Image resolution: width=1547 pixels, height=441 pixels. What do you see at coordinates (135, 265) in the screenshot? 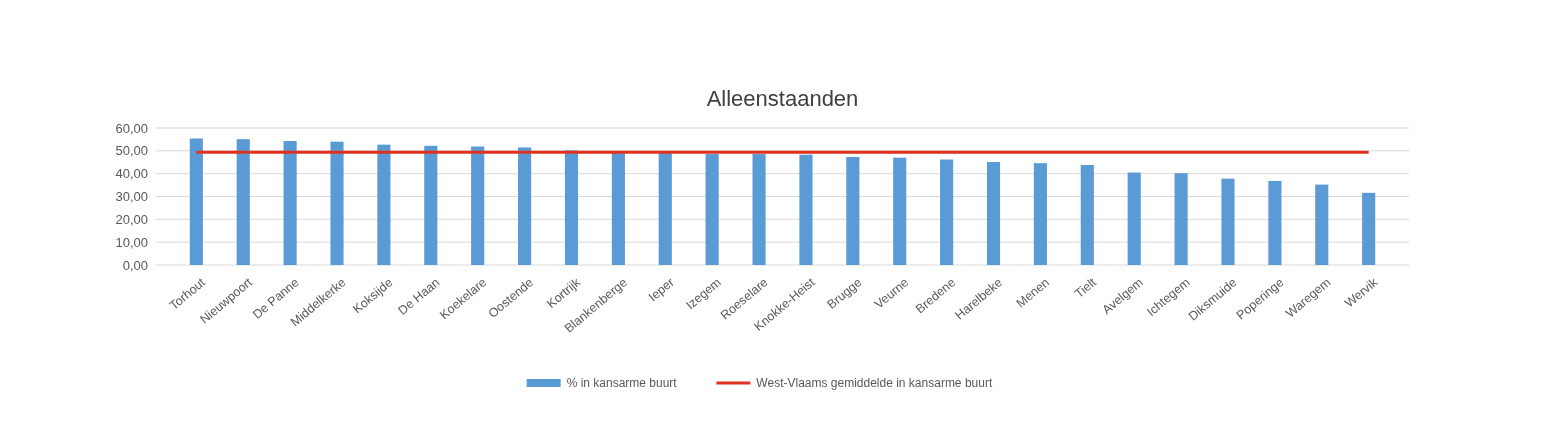
I see `y-tick-label: 0,00` at bounding box center [135, 265].